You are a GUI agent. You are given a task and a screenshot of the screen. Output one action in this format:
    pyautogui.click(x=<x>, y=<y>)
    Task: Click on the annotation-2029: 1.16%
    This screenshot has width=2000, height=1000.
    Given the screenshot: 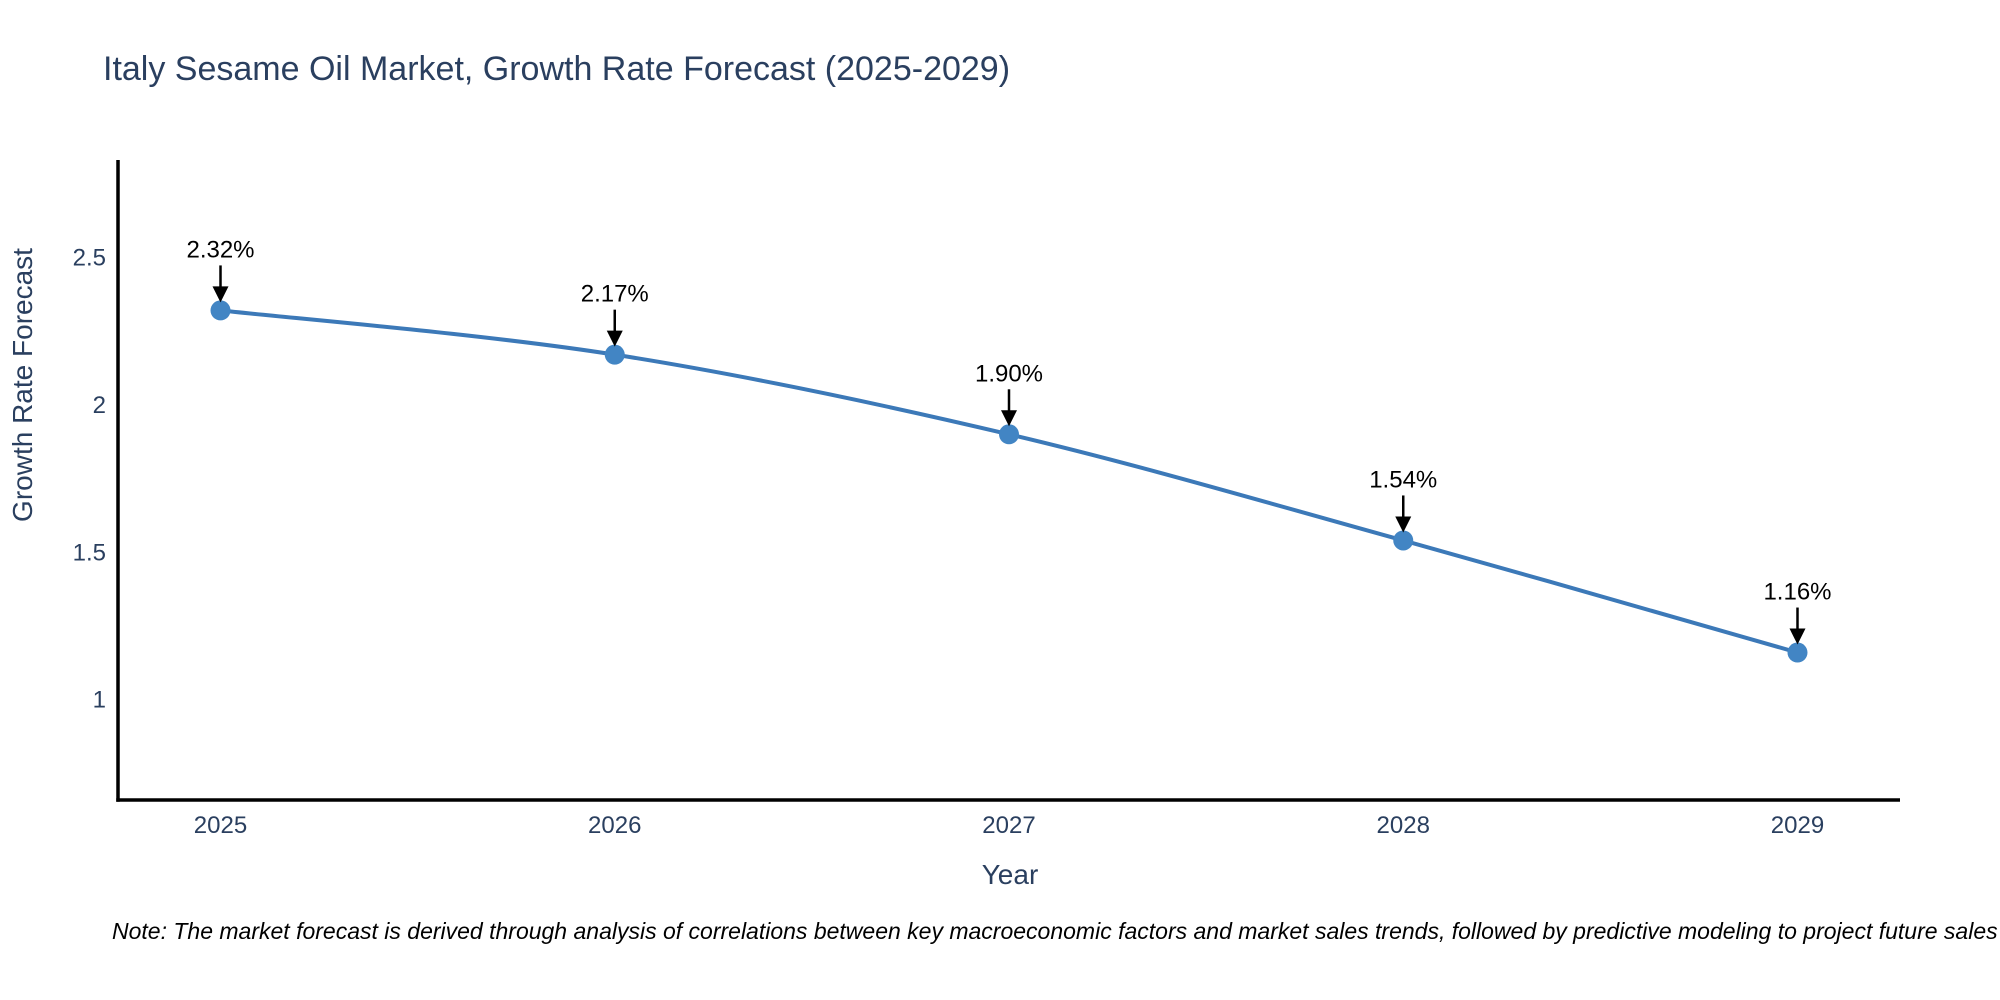 What is the action you would take?
    pyautogui.click(x=1797, y=612)
    